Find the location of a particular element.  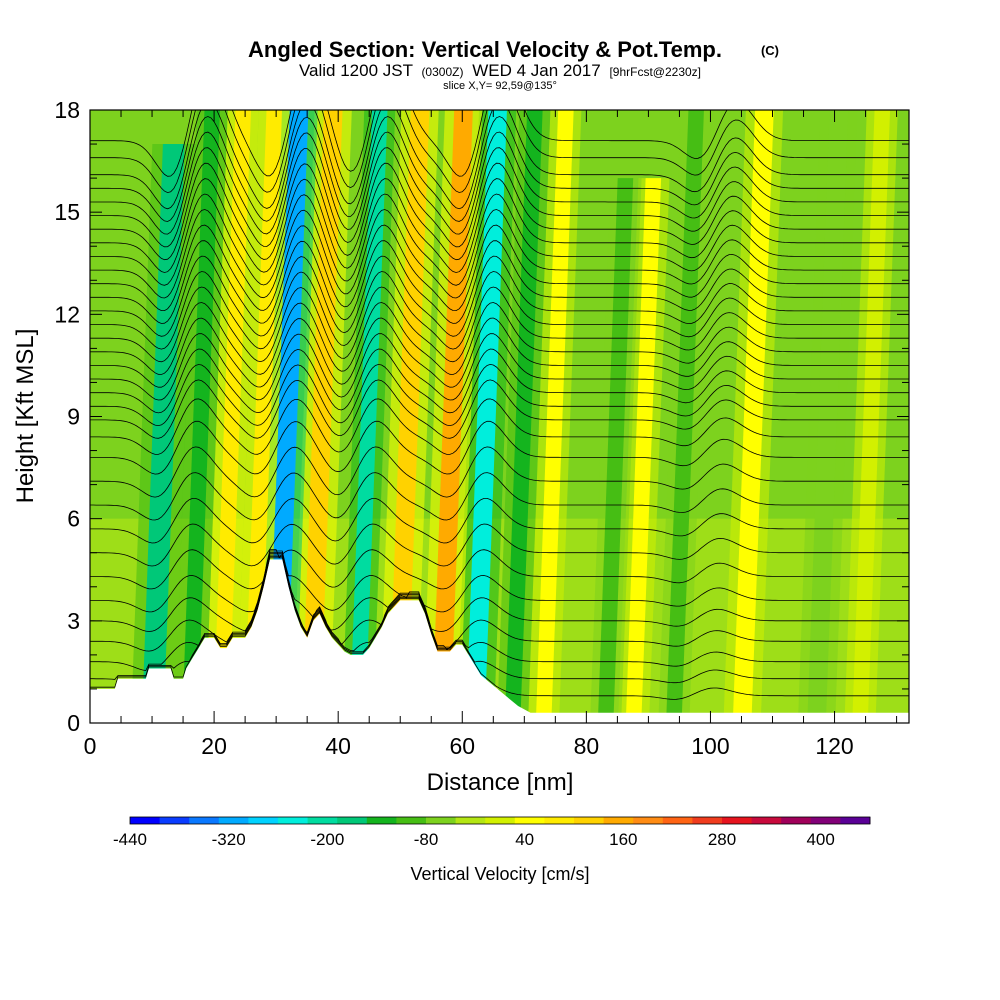

x-tick-label: 60 is located at coordinates (462, 746).